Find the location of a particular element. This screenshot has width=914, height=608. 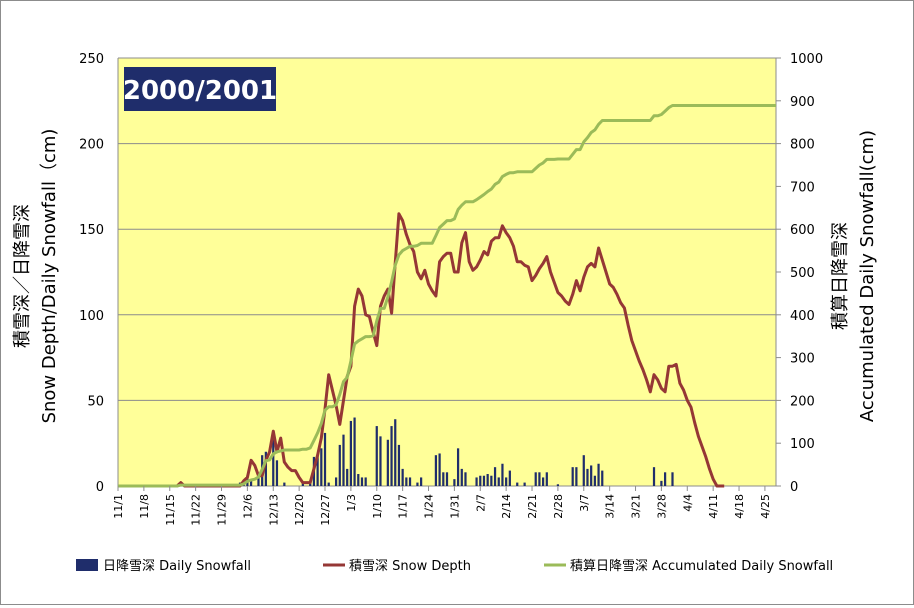

right-tick-label: 500 is located at coordinates (802, 273).